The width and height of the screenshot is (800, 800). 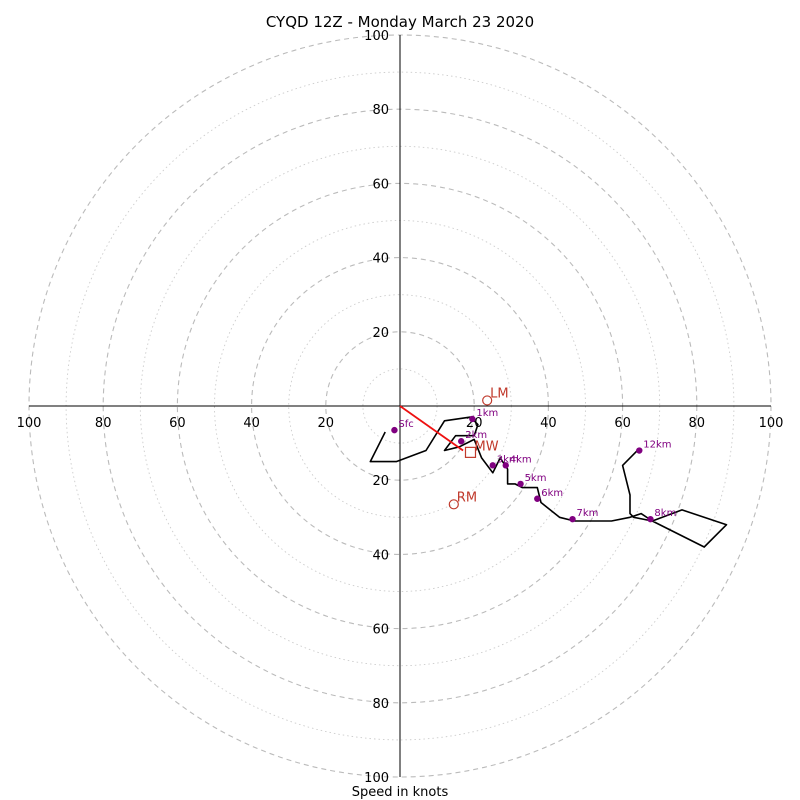 I want to click on height-point-label: 3km, so click(x=508, y=459).